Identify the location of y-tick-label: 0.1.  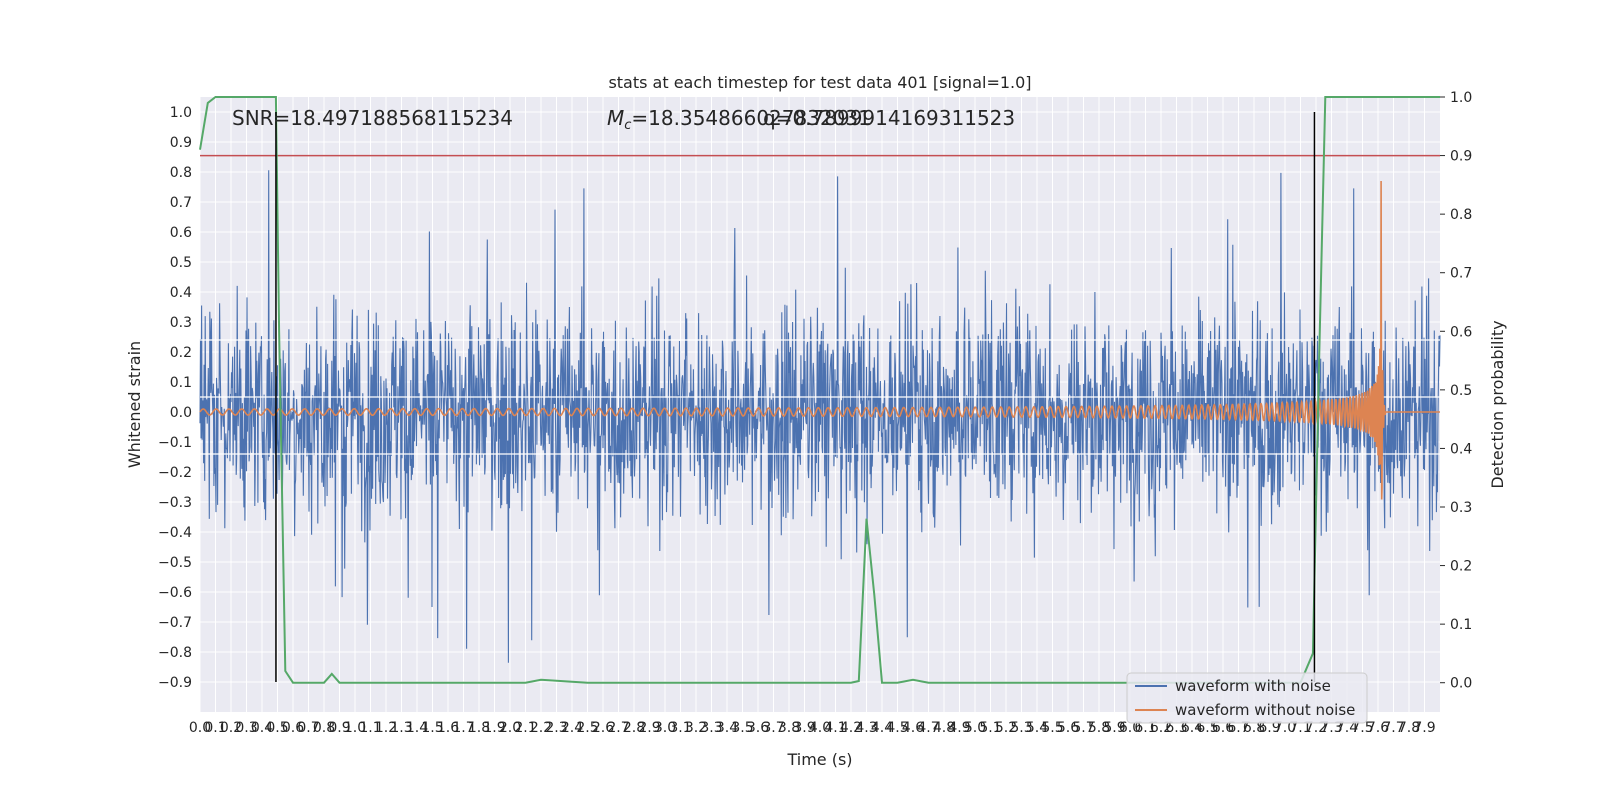
(181, 383).